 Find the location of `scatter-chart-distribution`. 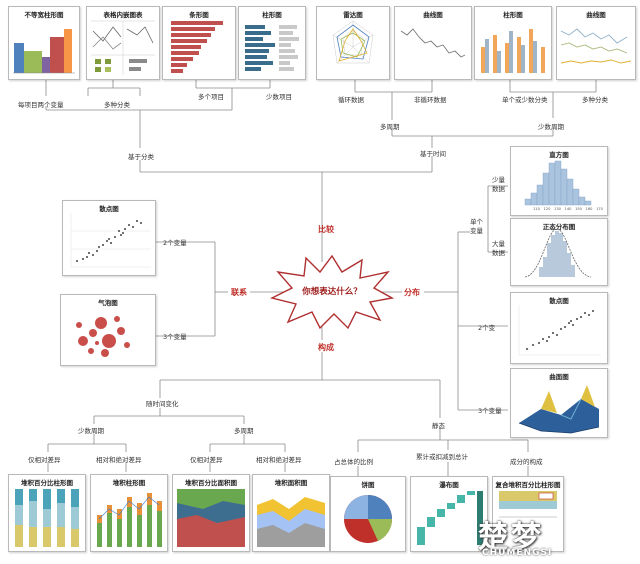

scatter-chart-distribution is located at coordinates (559, 330).